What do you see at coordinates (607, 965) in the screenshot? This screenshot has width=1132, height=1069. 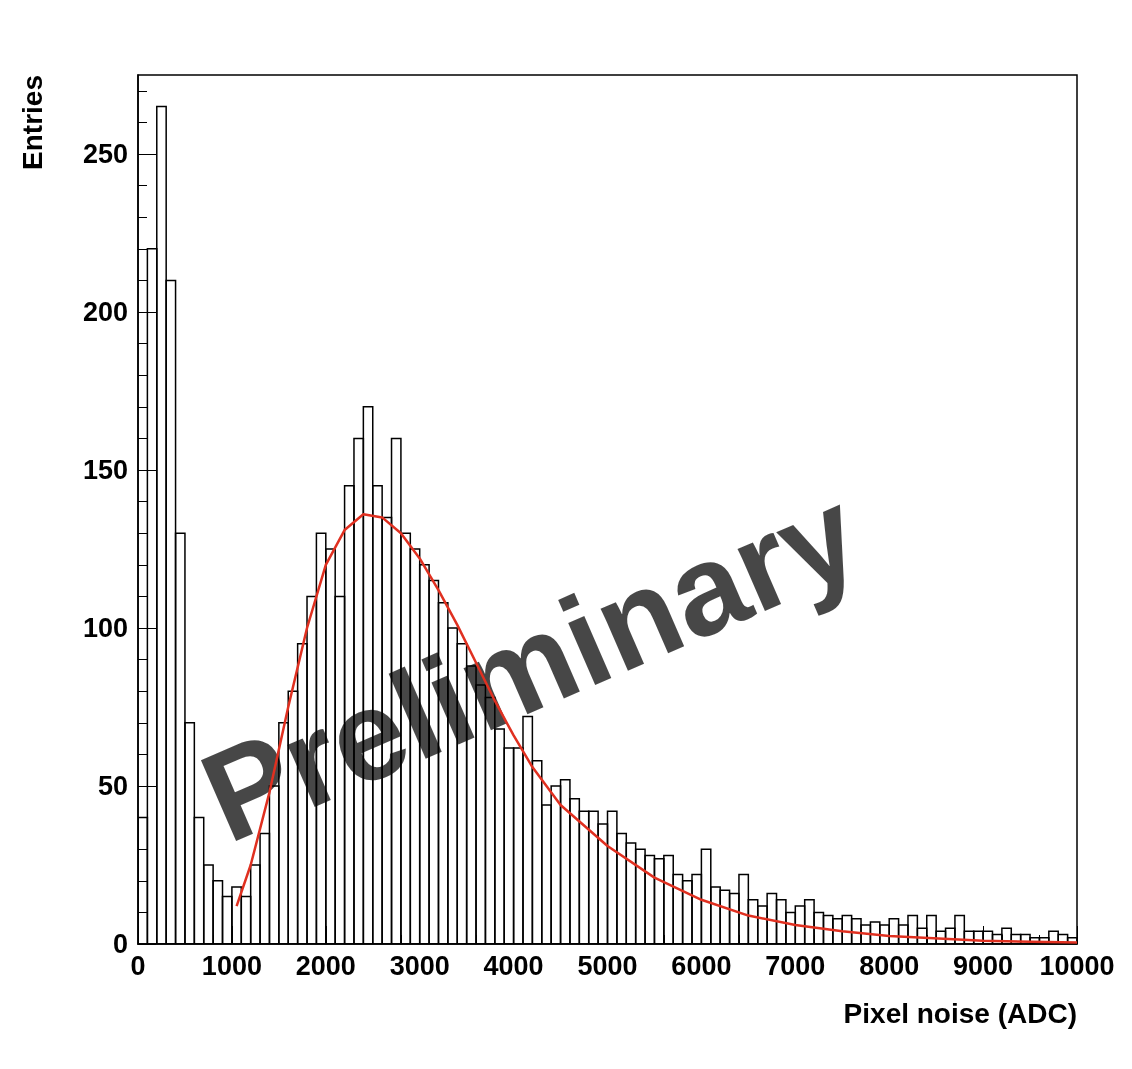 I see `x-tick-label: 5000` at bounding box center [607, 965].